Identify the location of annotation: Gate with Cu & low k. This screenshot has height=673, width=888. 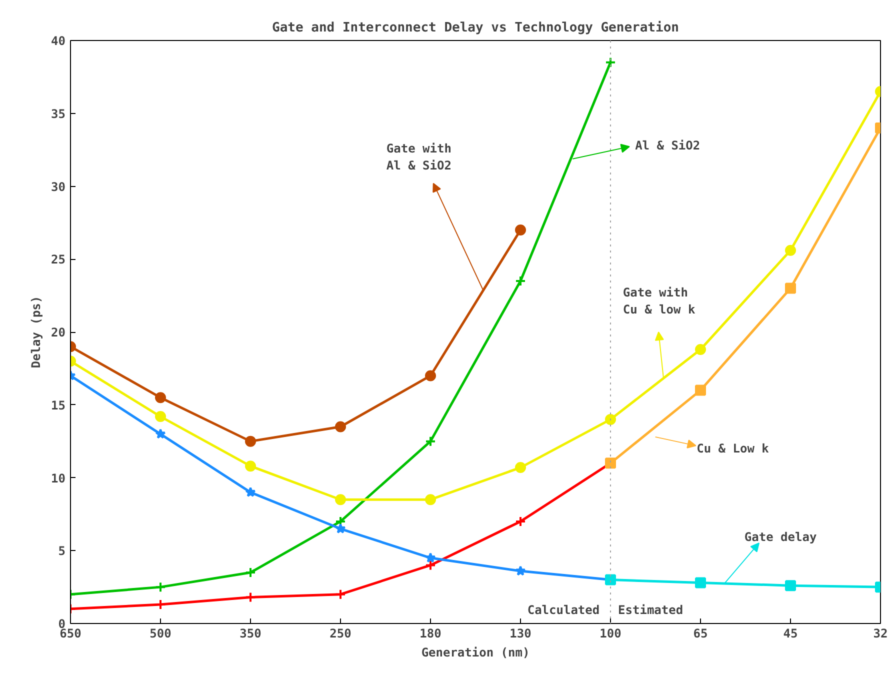
(659, 301).